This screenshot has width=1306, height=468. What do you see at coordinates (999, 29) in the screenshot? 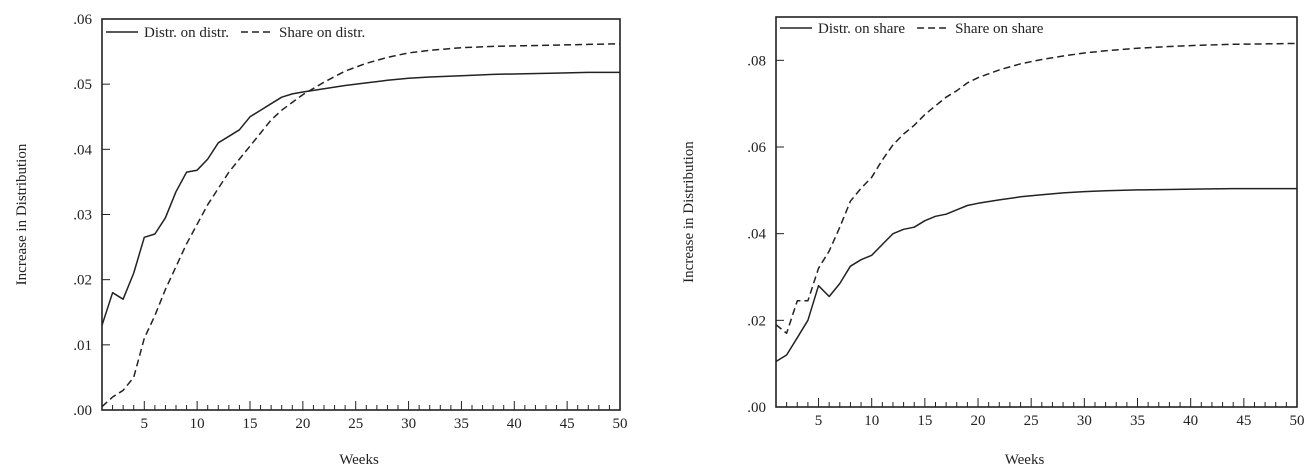
I see `legend-label: Share on share` at bounding box center [999, 29].